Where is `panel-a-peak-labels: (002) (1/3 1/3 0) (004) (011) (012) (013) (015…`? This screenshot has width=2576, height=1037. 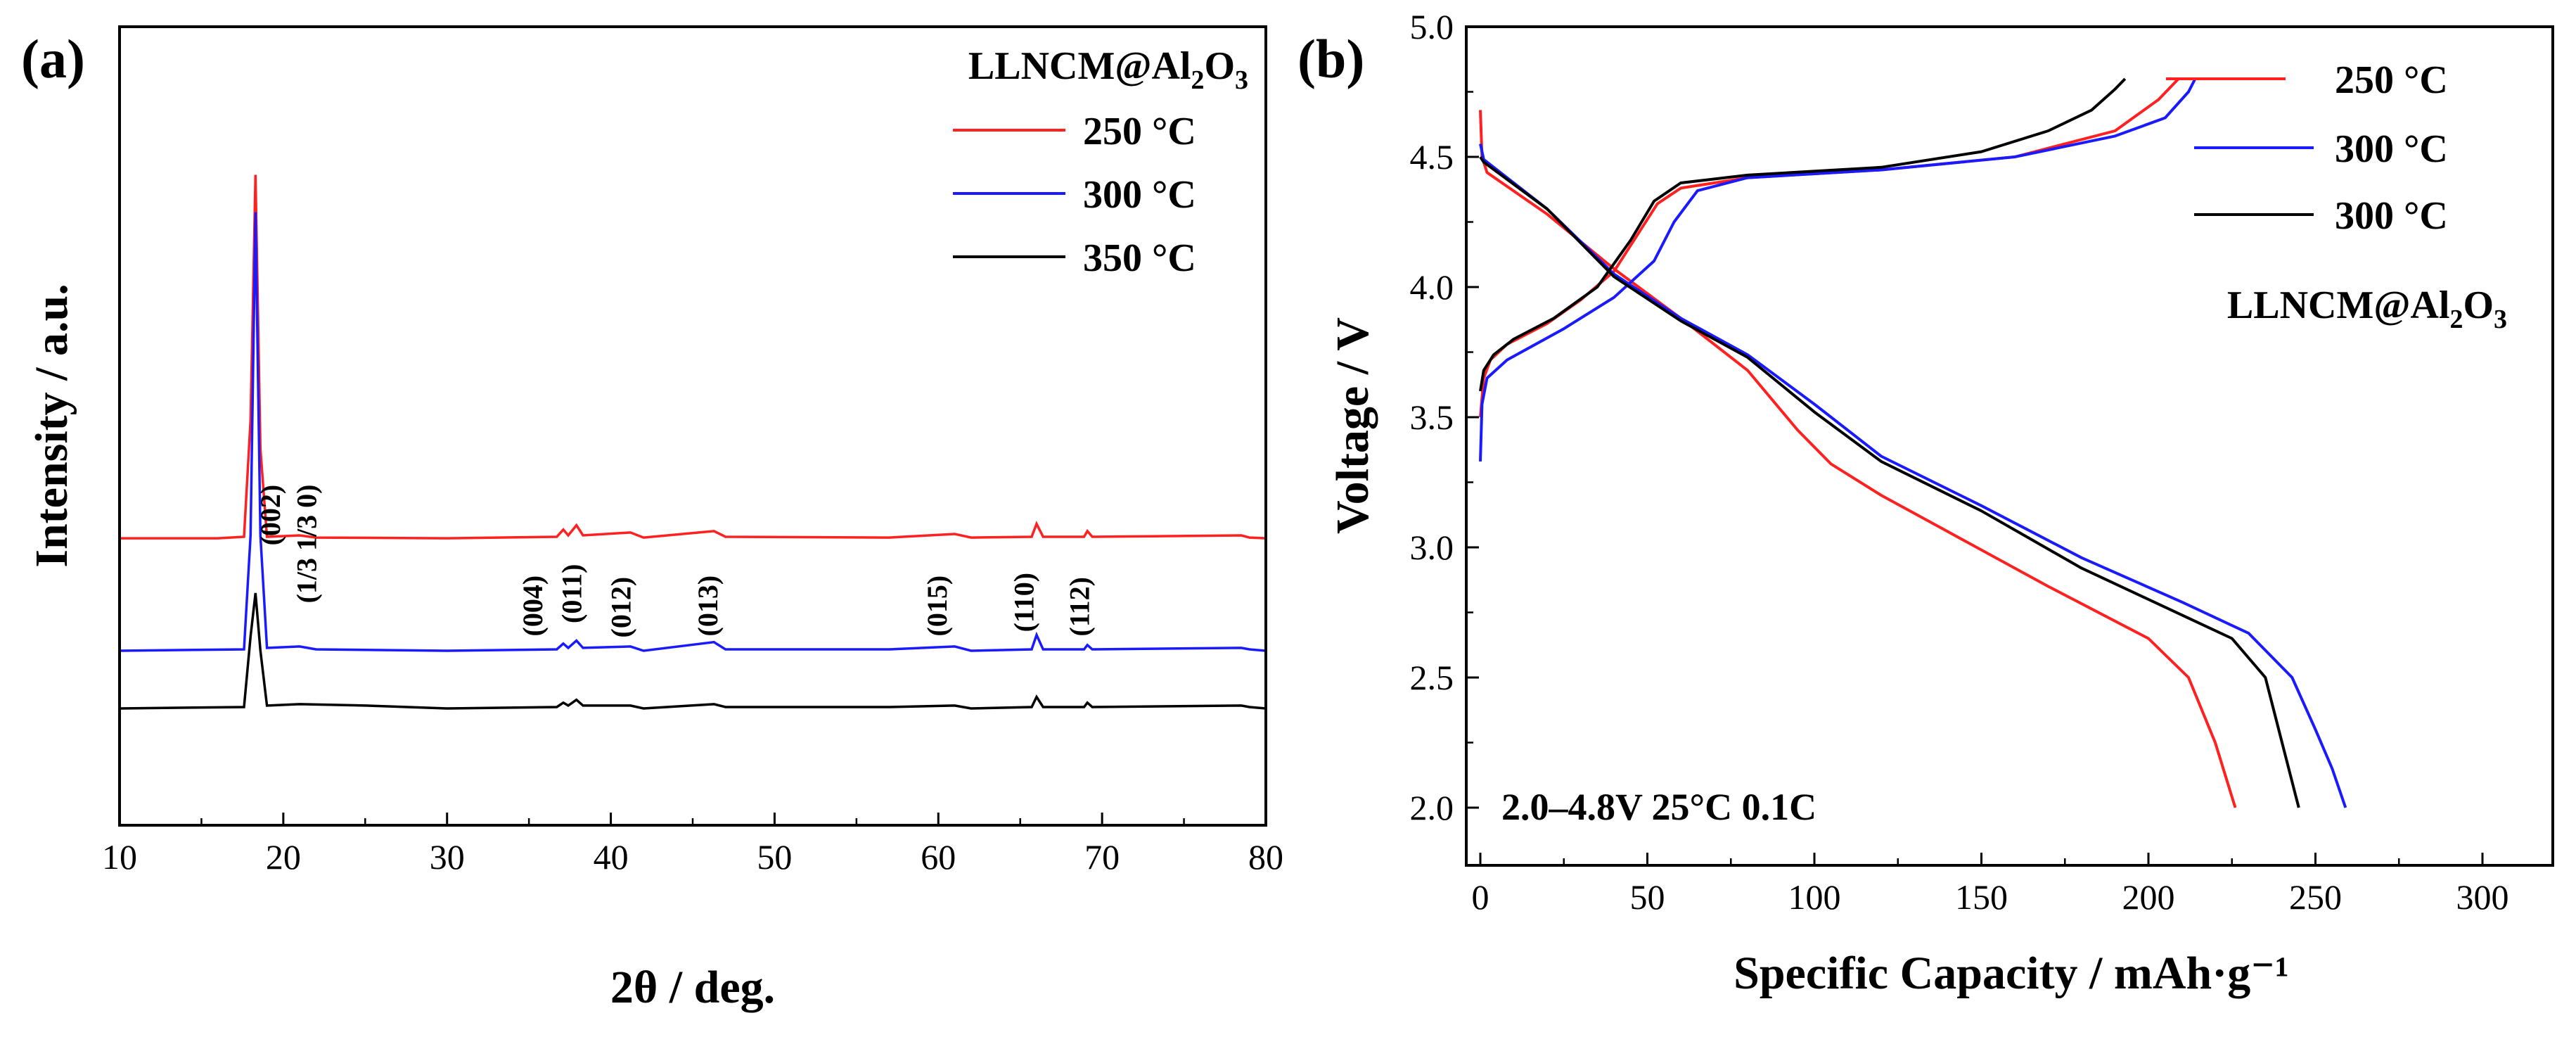
panel-a-peak-labels: (002) (1/3 1/3 0) (004) (011) (012) (013) (015… is located at coordinates (675, 561).